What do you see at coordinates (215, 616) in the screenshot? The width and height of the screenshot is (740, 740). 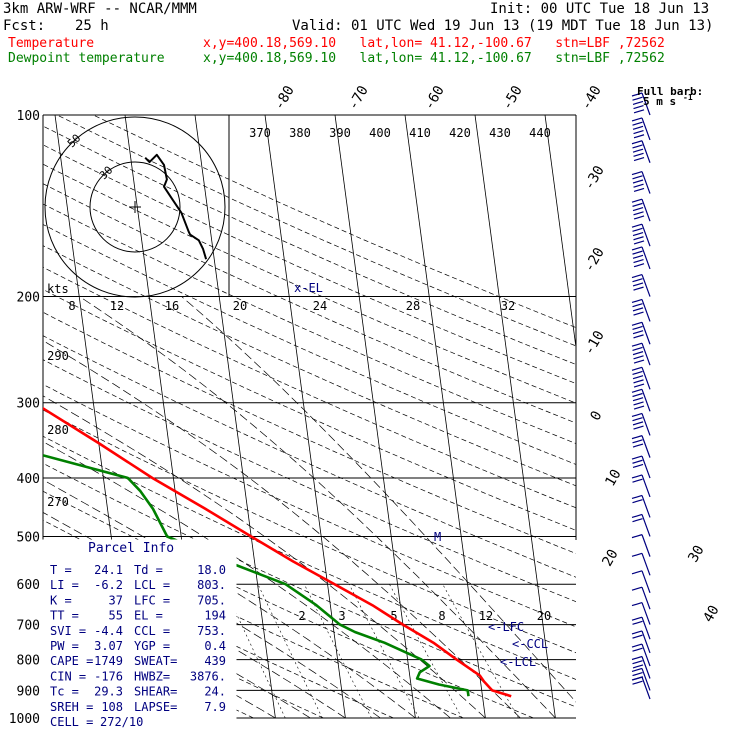 I see `parcel-field-value: 194` at bounding box center [215, 616].